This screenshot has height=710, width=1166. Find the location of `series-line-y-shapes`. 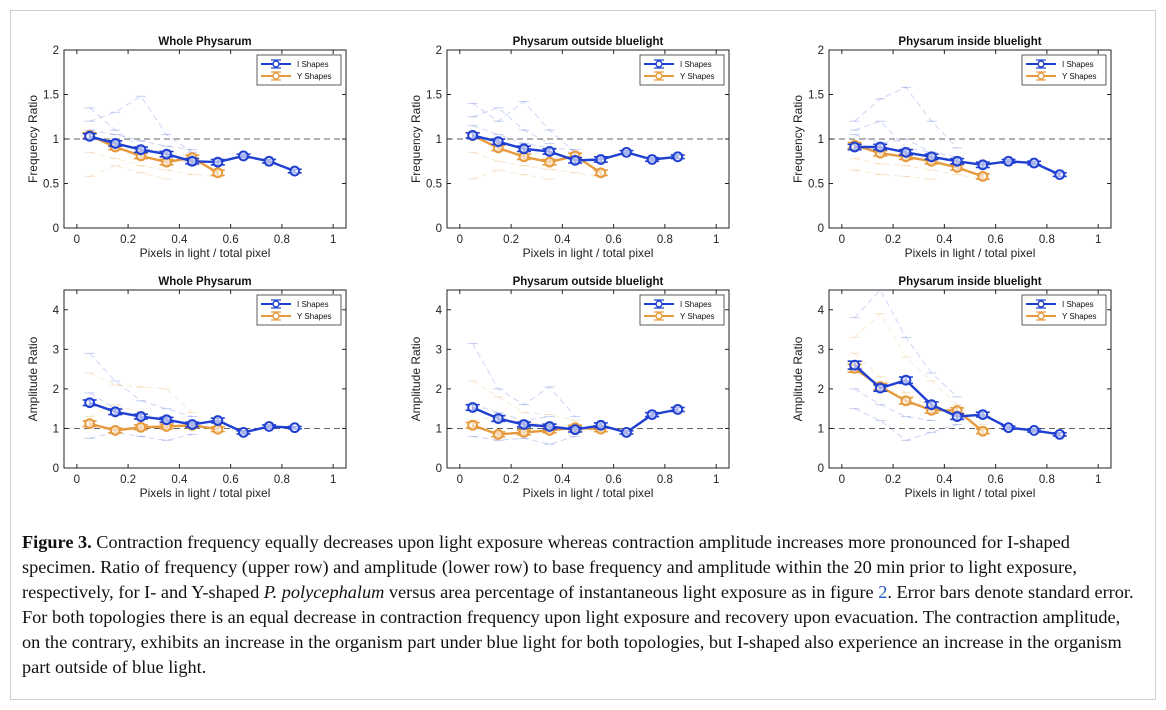

series-line-y-shapes is located at coordinates (918, 400).